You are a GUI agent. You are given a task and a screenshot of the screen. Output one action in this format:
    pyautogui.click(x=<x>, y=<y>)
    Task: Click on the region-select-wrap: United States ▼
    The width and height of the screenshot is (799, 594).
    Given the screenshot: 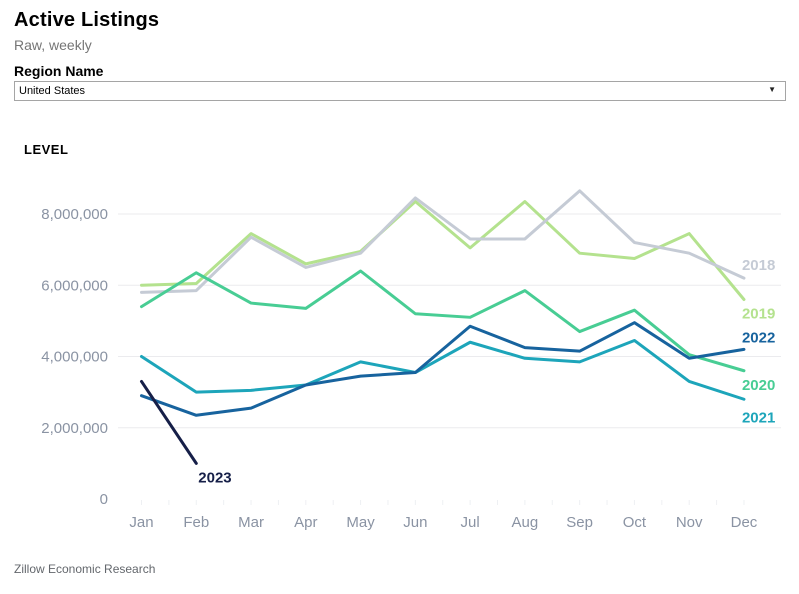 What is the action you would take?
    pyautogui.click(x=400, y=91)
    